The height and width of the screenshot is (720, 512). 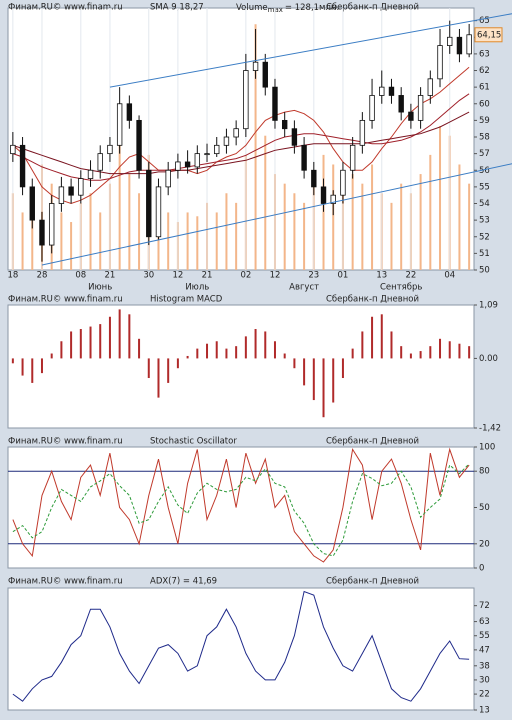 What do you see at coordinates (252, 8) in the screenshot?
I see `volume-title: Volume` at bounding box center [252, 8].